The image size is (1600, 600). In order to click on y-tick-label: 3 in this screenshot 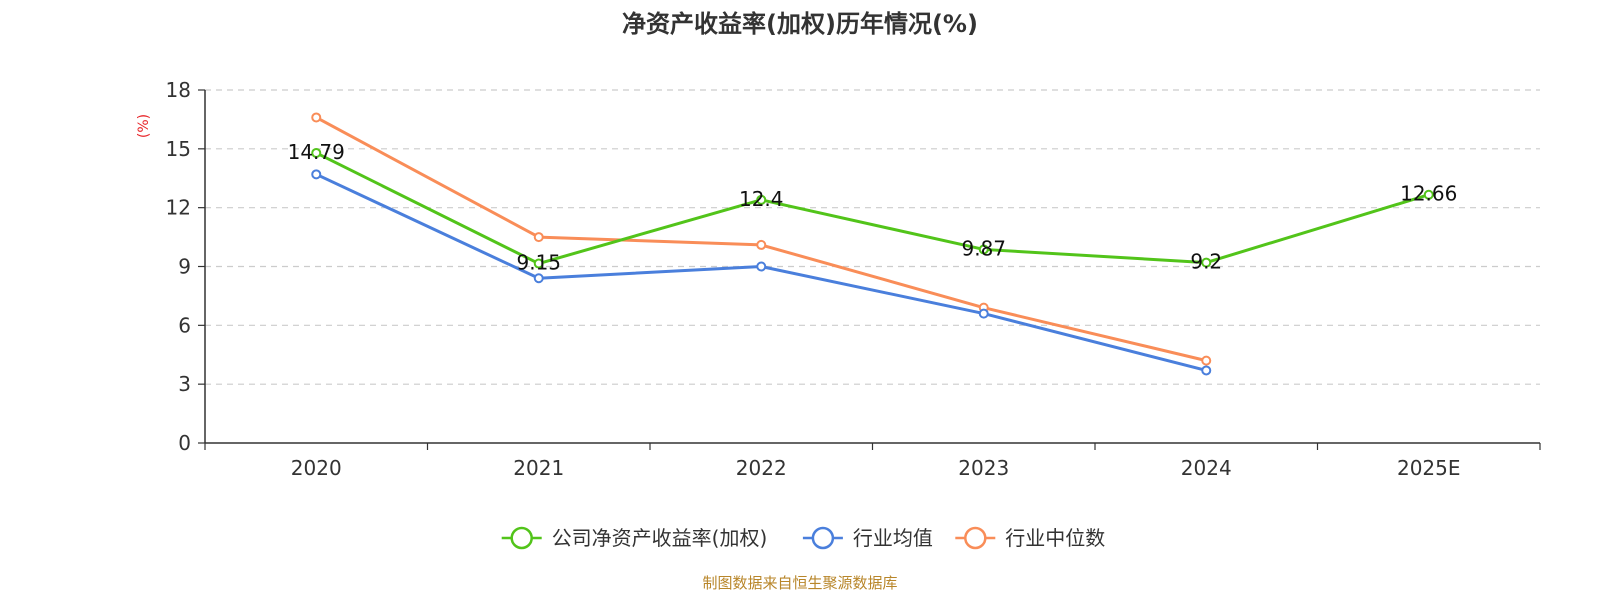, I will do `click(184, 384)`.